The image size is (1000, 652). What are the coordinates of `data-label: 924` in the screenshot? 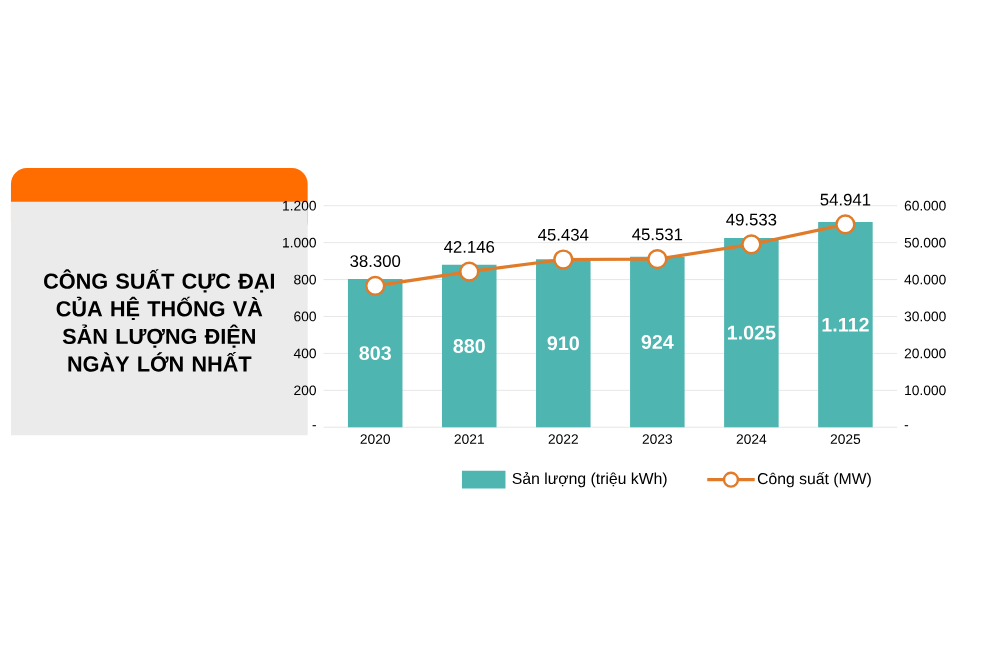 It's located at (657, 341).